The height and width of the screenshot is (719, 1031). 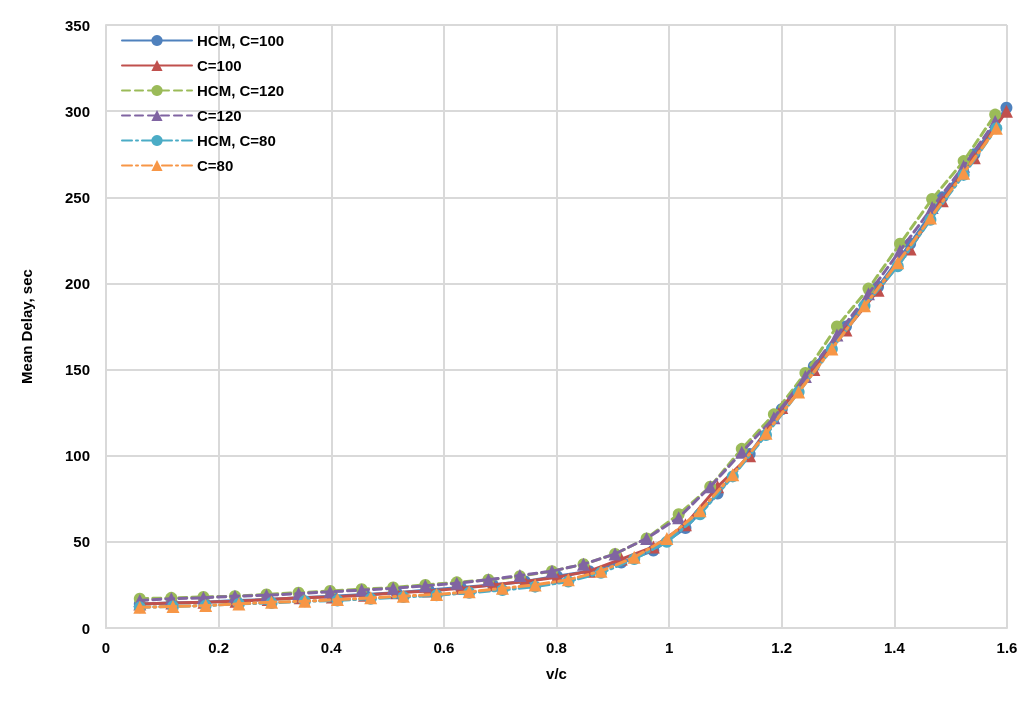 What do you see at coordinates (556, 647) in the screenshot?
I see `x-tick-label: 0.8` at bounding box center [556, 647].